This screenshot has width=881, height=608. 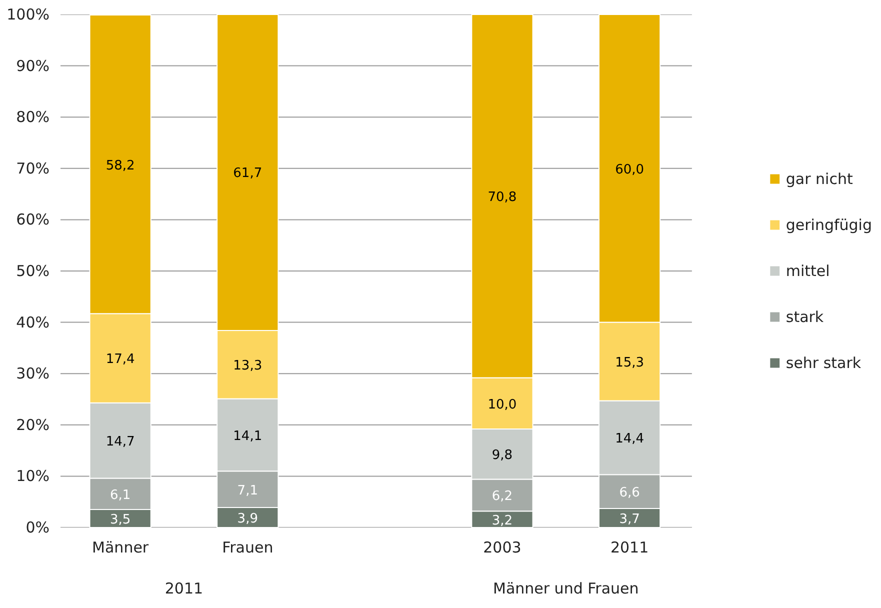 What do you see at coordinates (502, 456) in the screenshot?
I see `data-label: 9,8` at bounding box center [502, 456].